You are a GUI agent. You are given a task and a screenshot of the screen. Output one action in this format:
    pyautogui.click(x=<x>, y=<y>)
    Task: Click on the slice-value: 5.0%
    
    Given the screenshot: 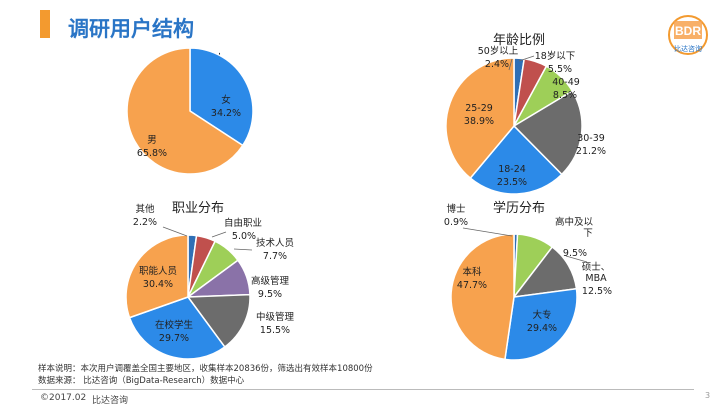 What is the action you would take?
    pyautogui.click(x=244, y=236)
    